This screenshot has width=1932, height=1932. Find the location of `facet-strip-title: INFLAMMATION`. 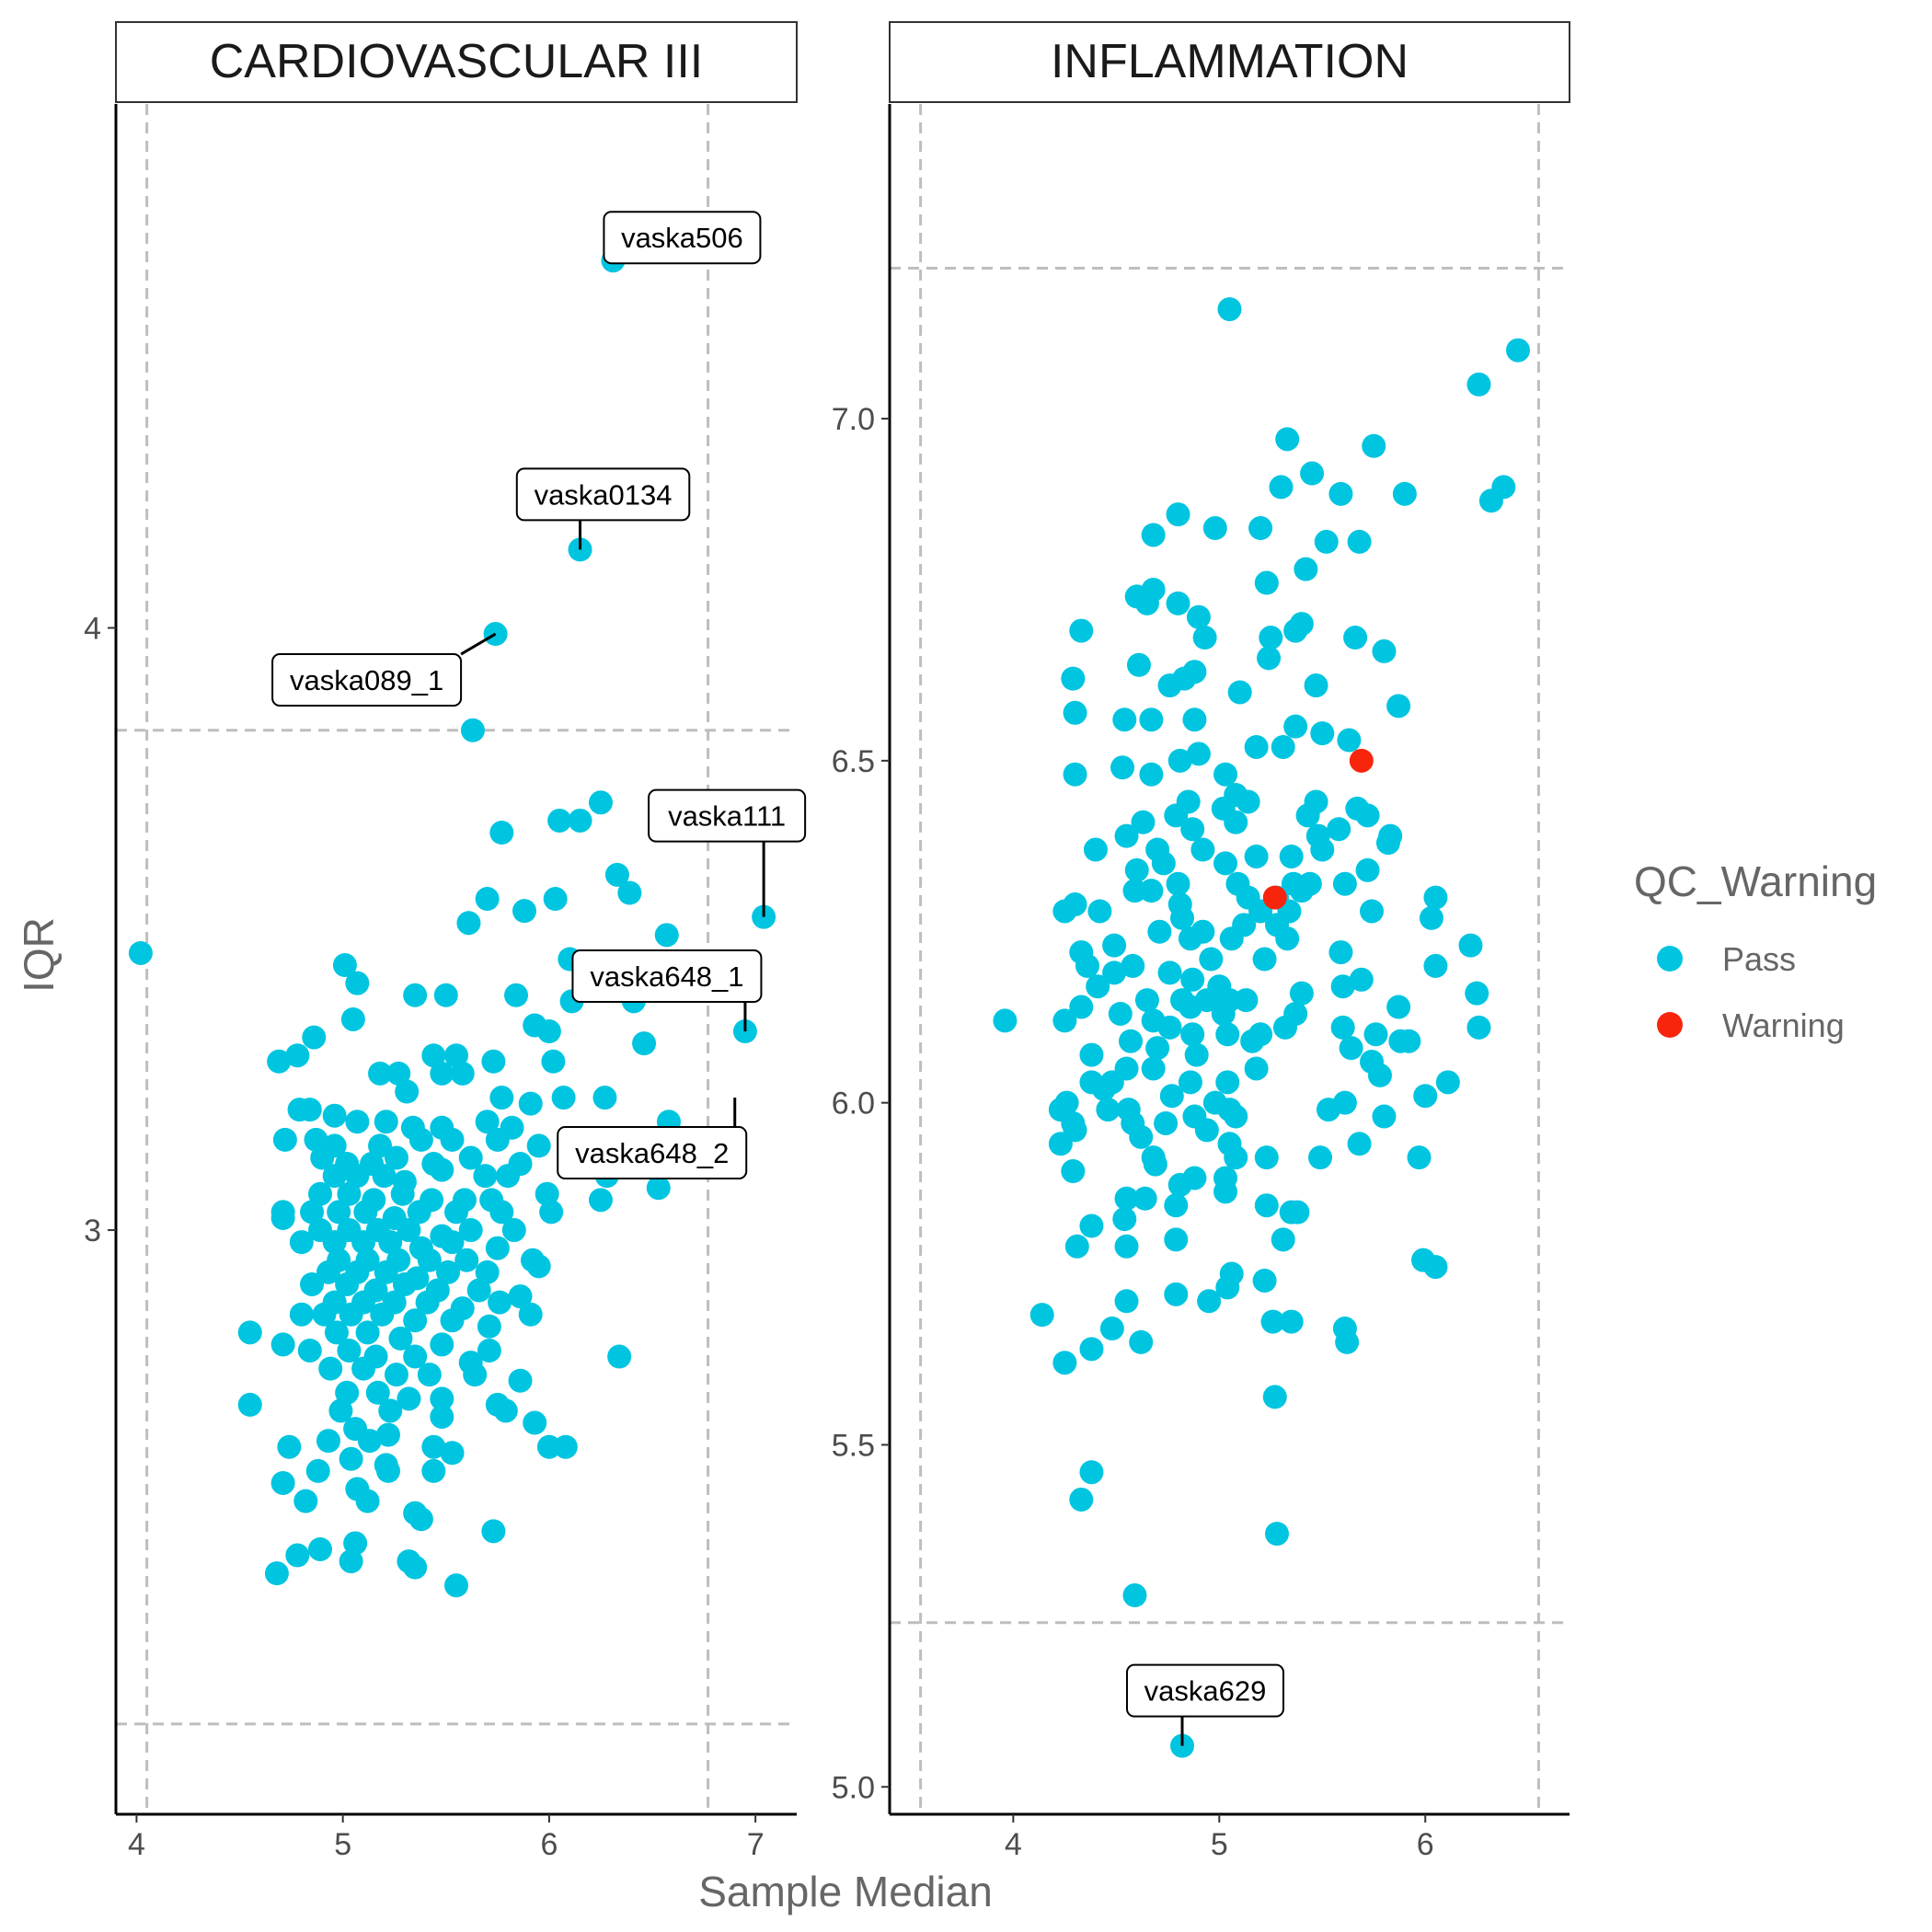

facet-strip-title: INFLAMMATION is located at coordinates (1230, 61).